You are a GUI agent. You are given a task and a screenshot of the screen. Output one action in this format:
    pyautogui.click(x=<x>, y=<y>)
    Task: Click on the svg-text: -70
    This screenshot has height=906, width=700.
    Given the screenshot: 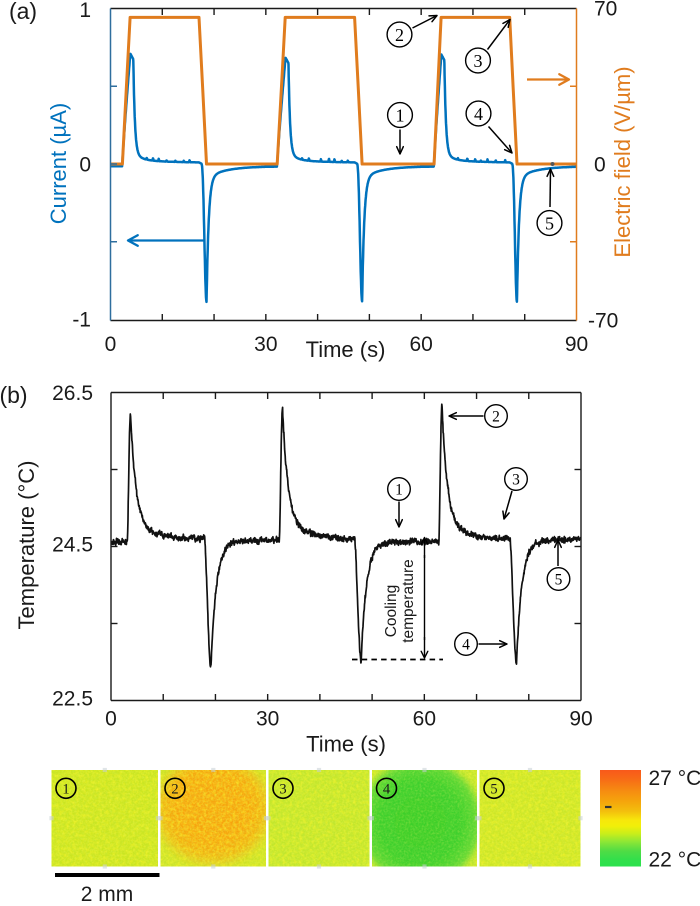 What is the action you would take?
    pyautogui.click(x=603, y=321)
    